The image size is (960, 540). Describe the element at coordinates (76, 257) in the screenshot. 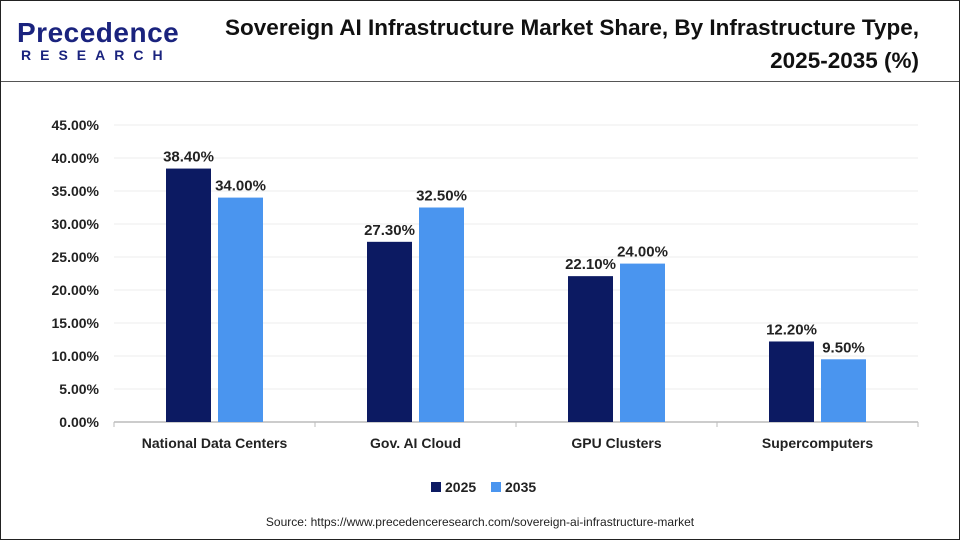

I see `y-tick-label: 25.00%` at that location.